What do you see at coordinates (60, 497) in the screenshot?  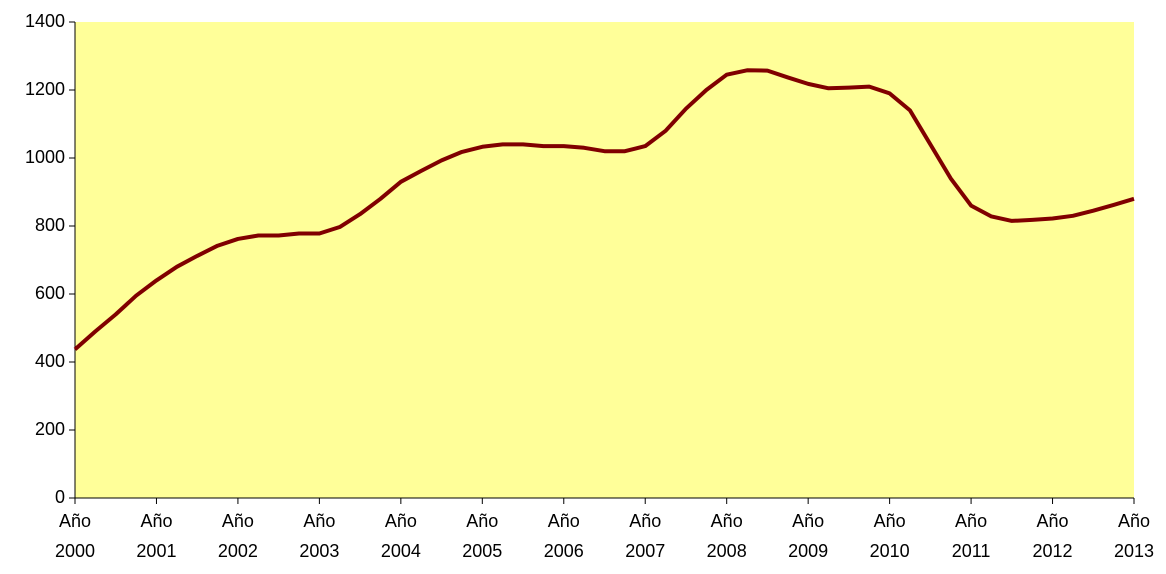 I see `y-tick-label: 0` at bounding box center [60, 497].